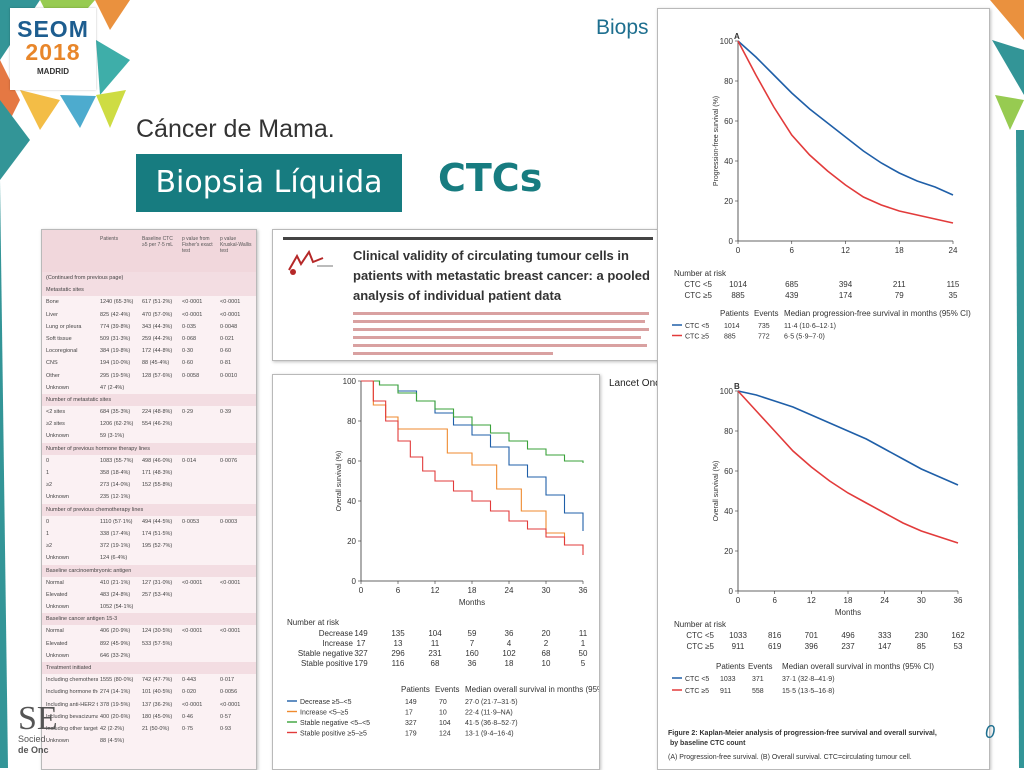 Image resolution: width=1024 pixels, height=770 pixels. Describe the element at coordinates (884, 600) in the screenshot. I see `x-tick-label: 24` at that location.